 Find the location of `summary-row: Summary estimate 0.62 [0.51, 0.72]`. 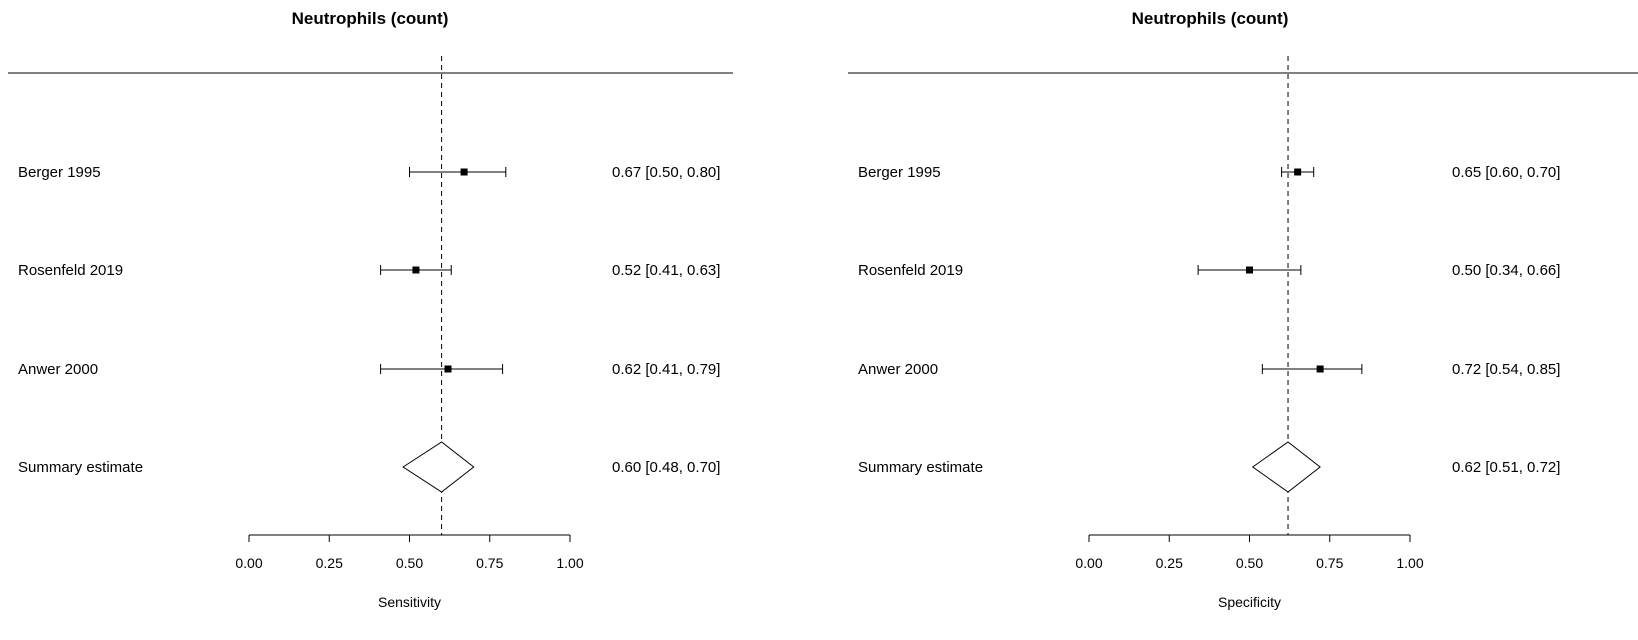

summary-row: Summary estimate 0.62 [0.51, 0.72] is located at coordinates (1209, 467).